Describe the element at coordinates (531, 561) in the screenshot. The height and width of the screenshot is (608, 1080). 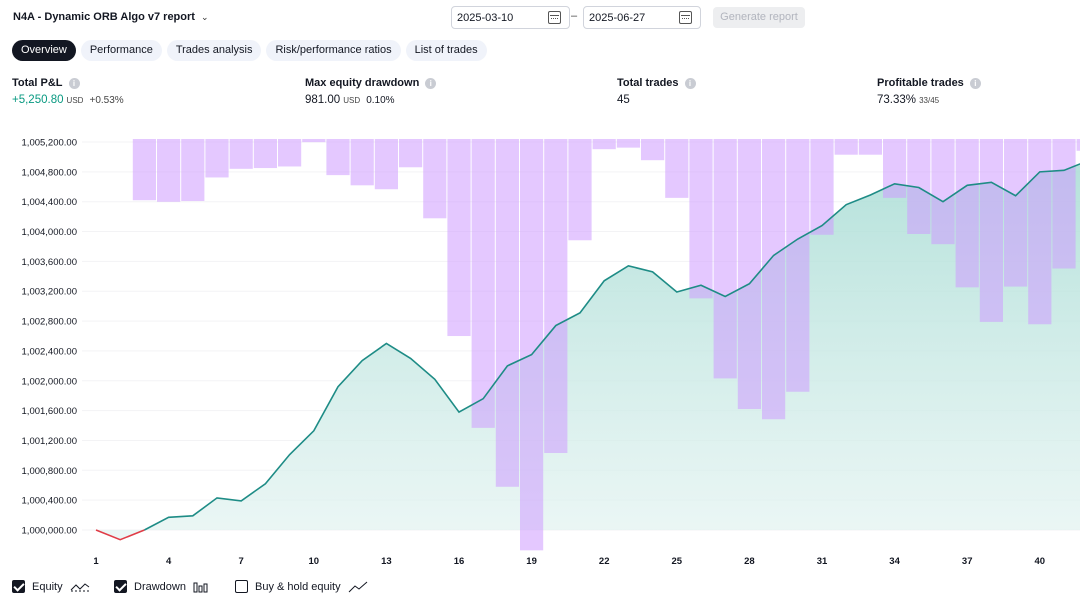
I see `x-tick-label: 19` at that location.